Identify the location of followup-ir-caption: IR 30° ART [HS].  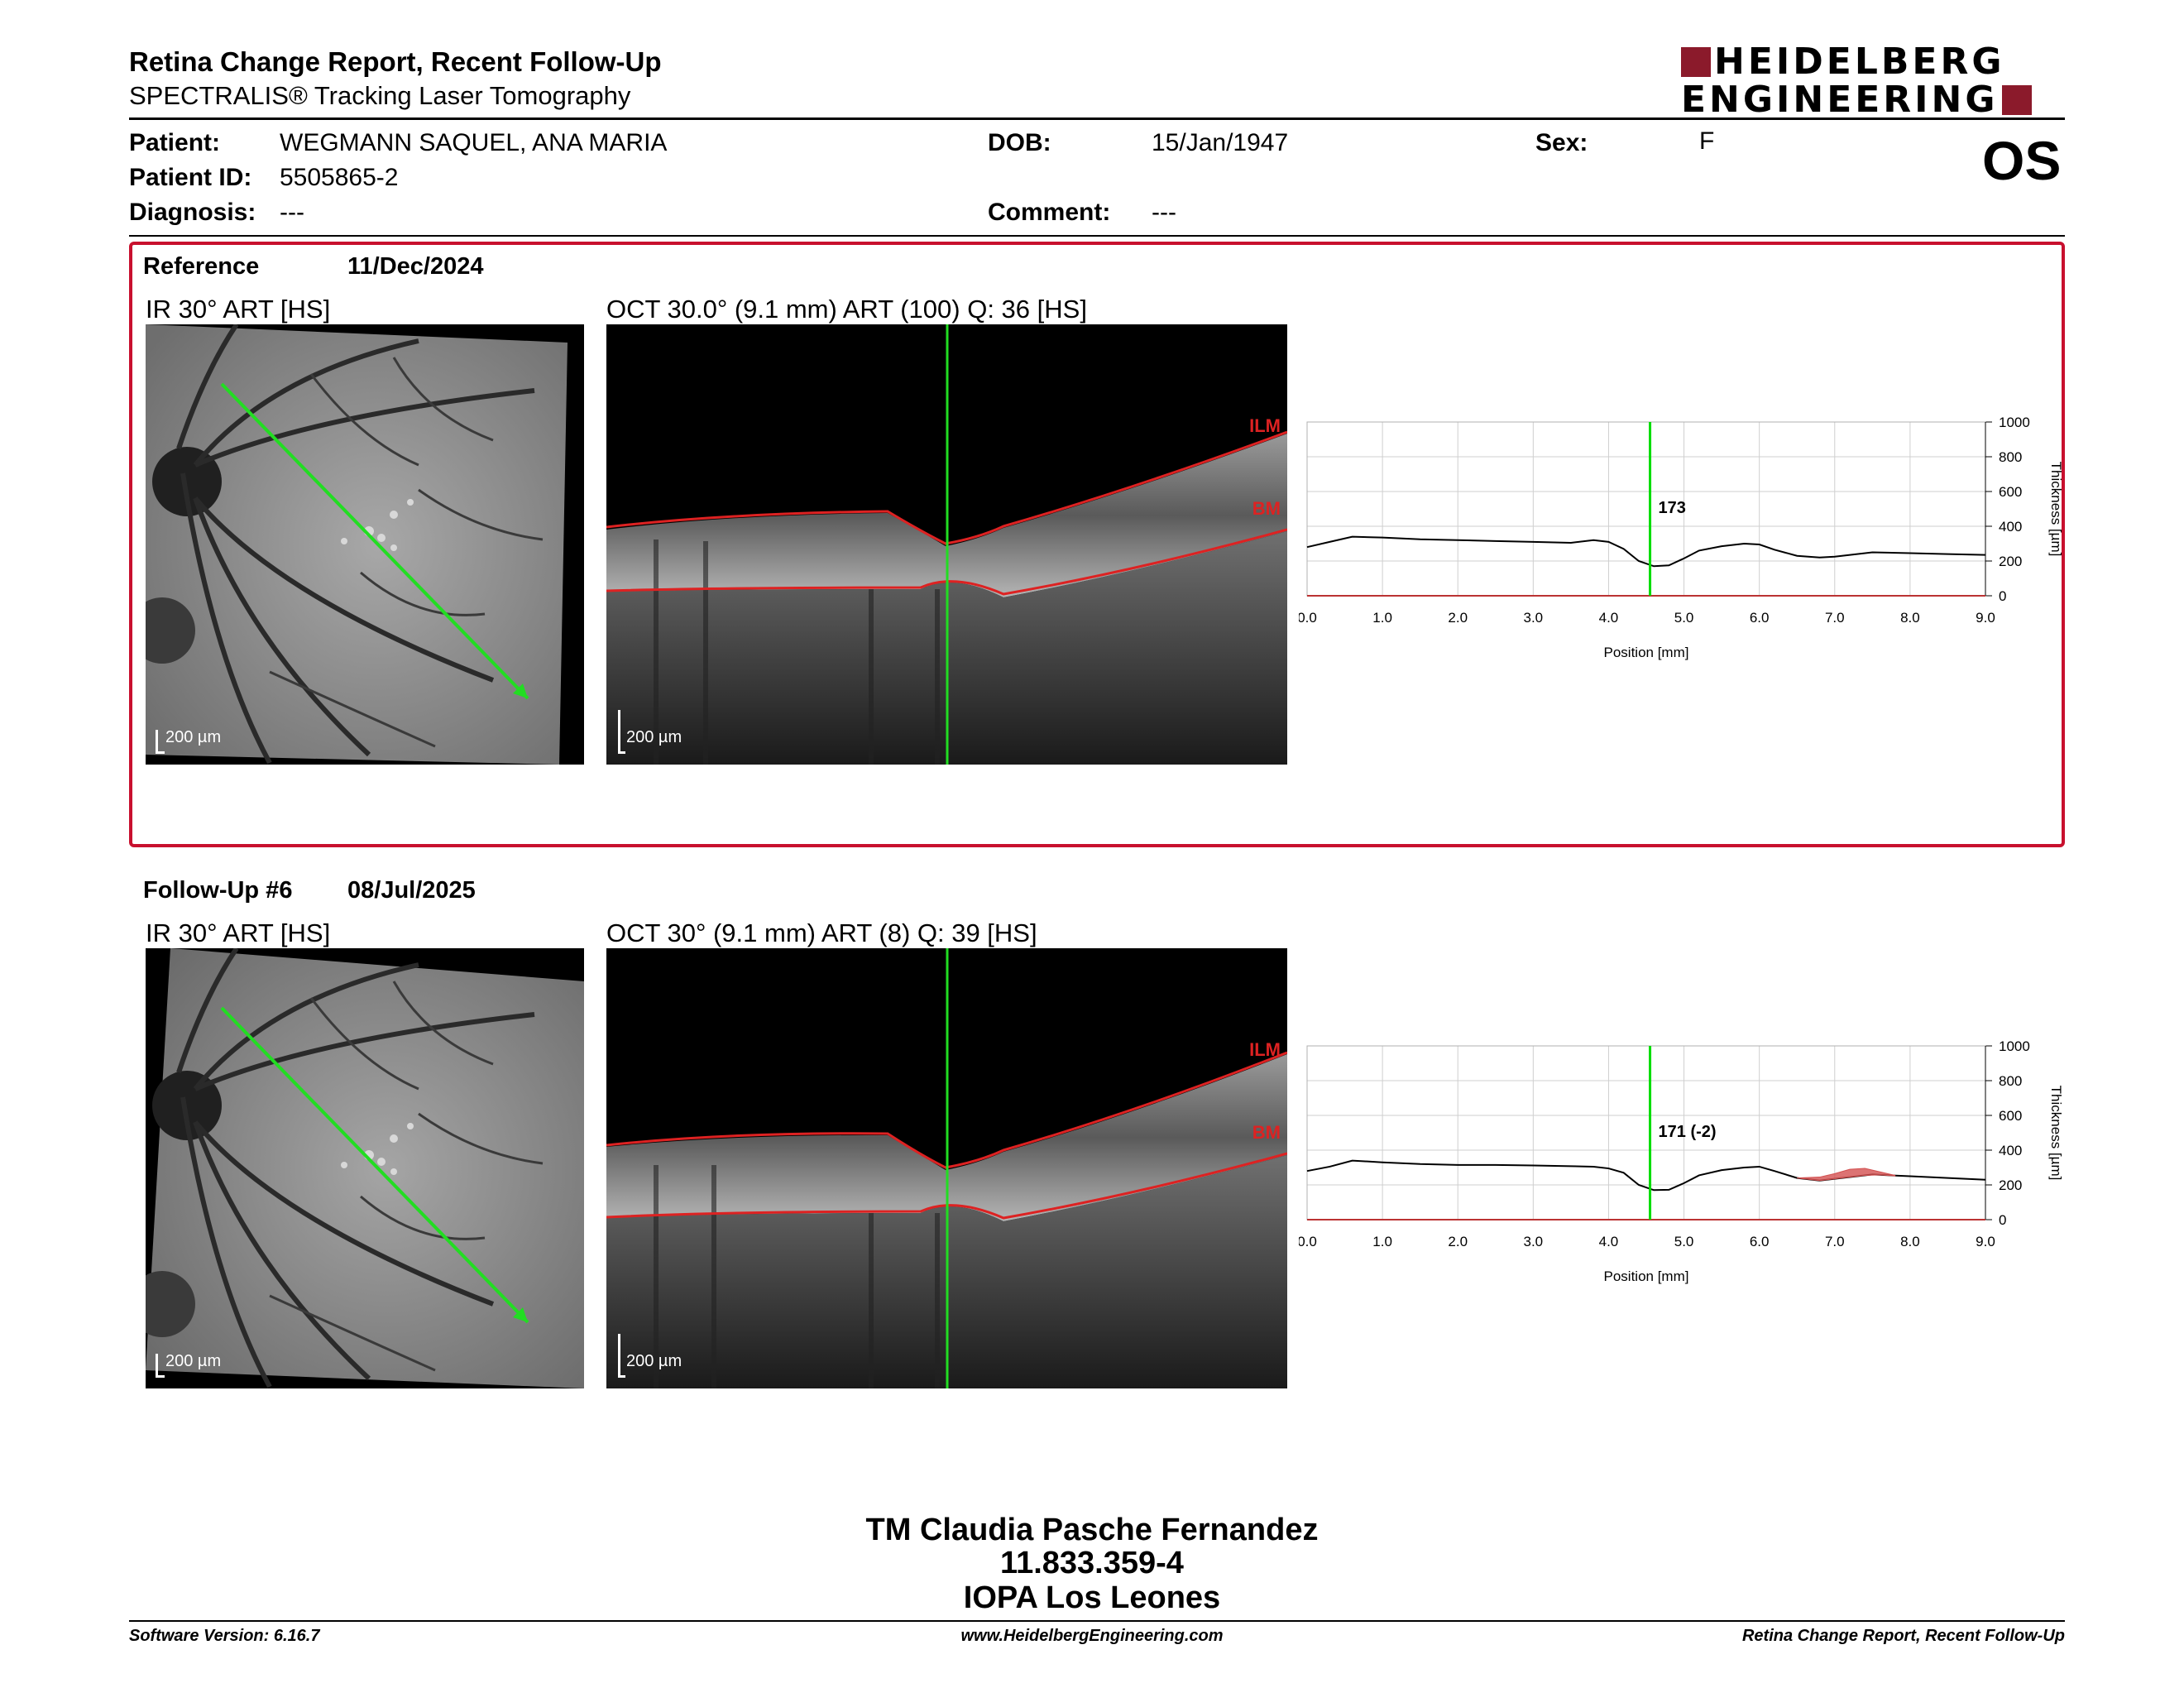
(238, 932).